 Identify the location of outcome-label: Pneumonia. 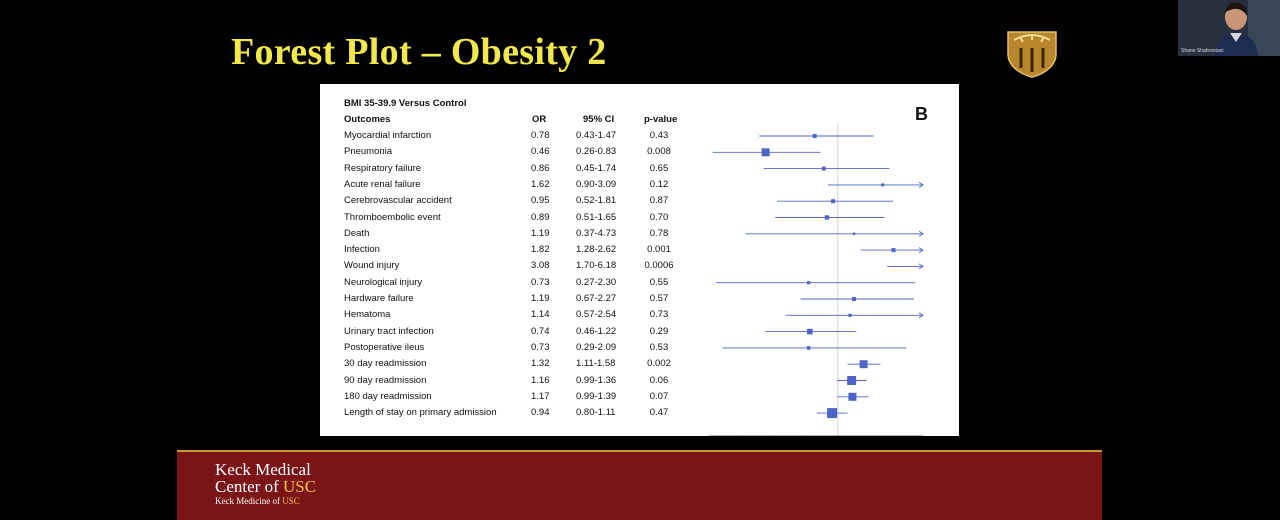
(368, 152).